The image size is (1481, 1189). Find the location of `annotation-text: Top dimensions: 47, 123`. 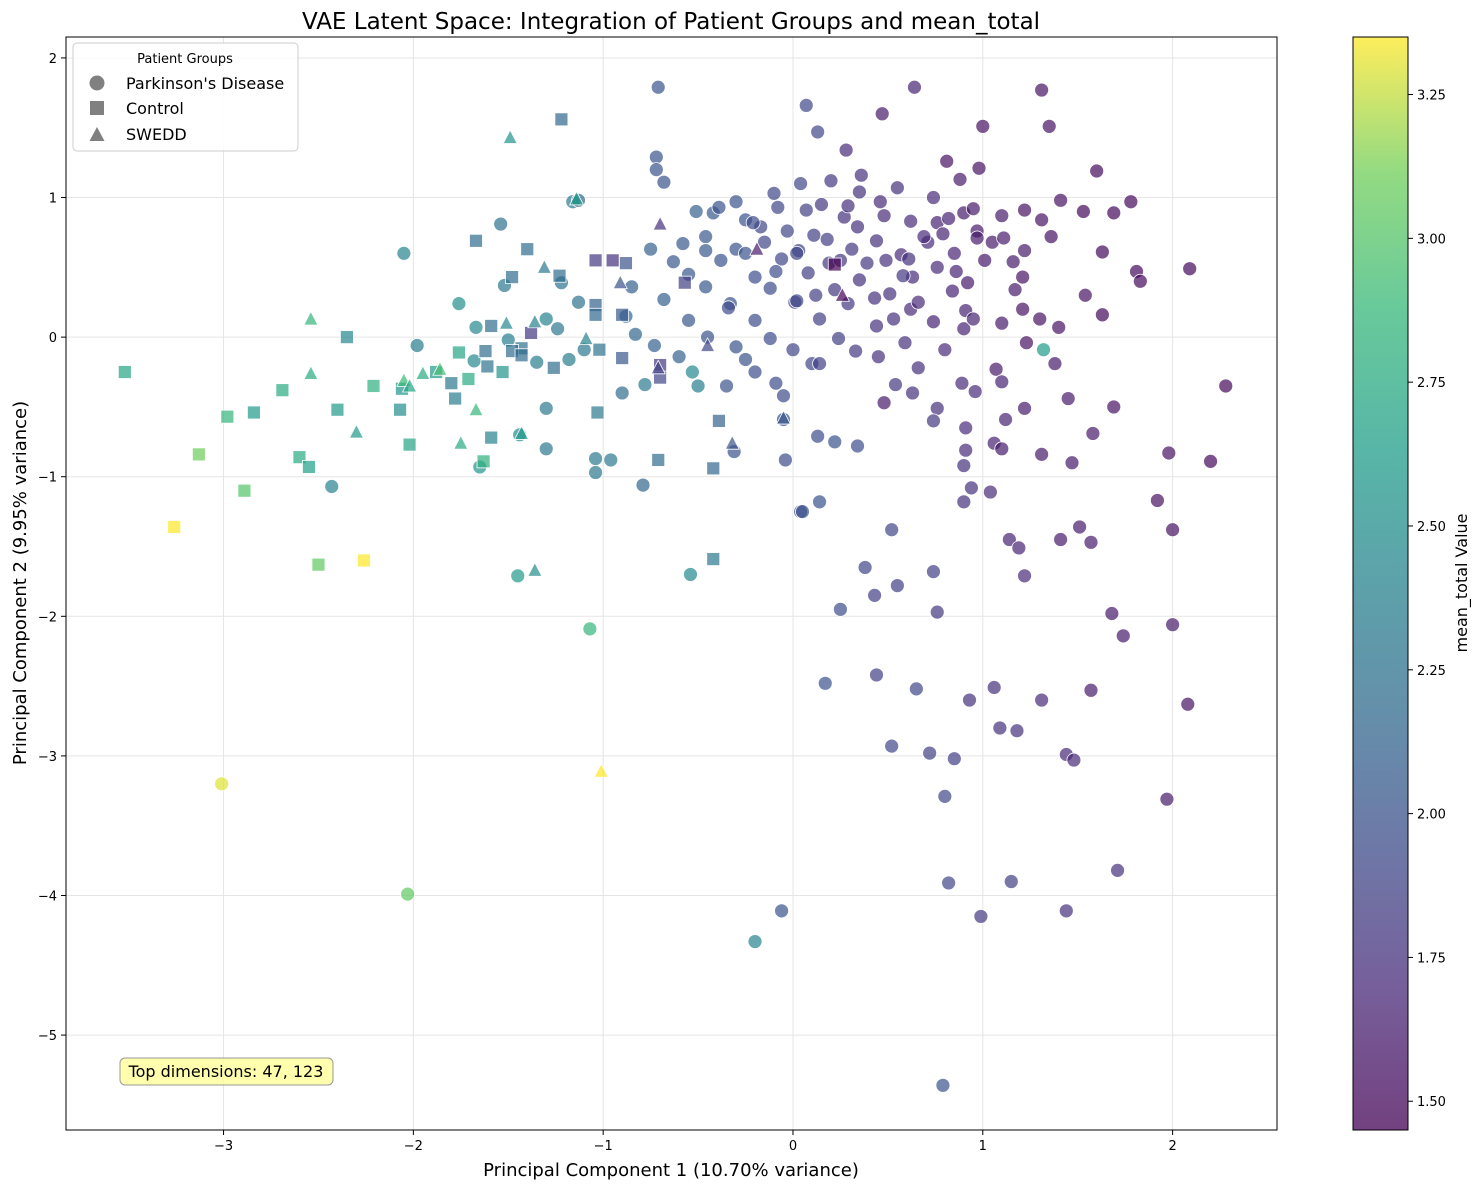

annotation-text: Top dimensions: 47, 123 is located at coordinates (226, 1071).